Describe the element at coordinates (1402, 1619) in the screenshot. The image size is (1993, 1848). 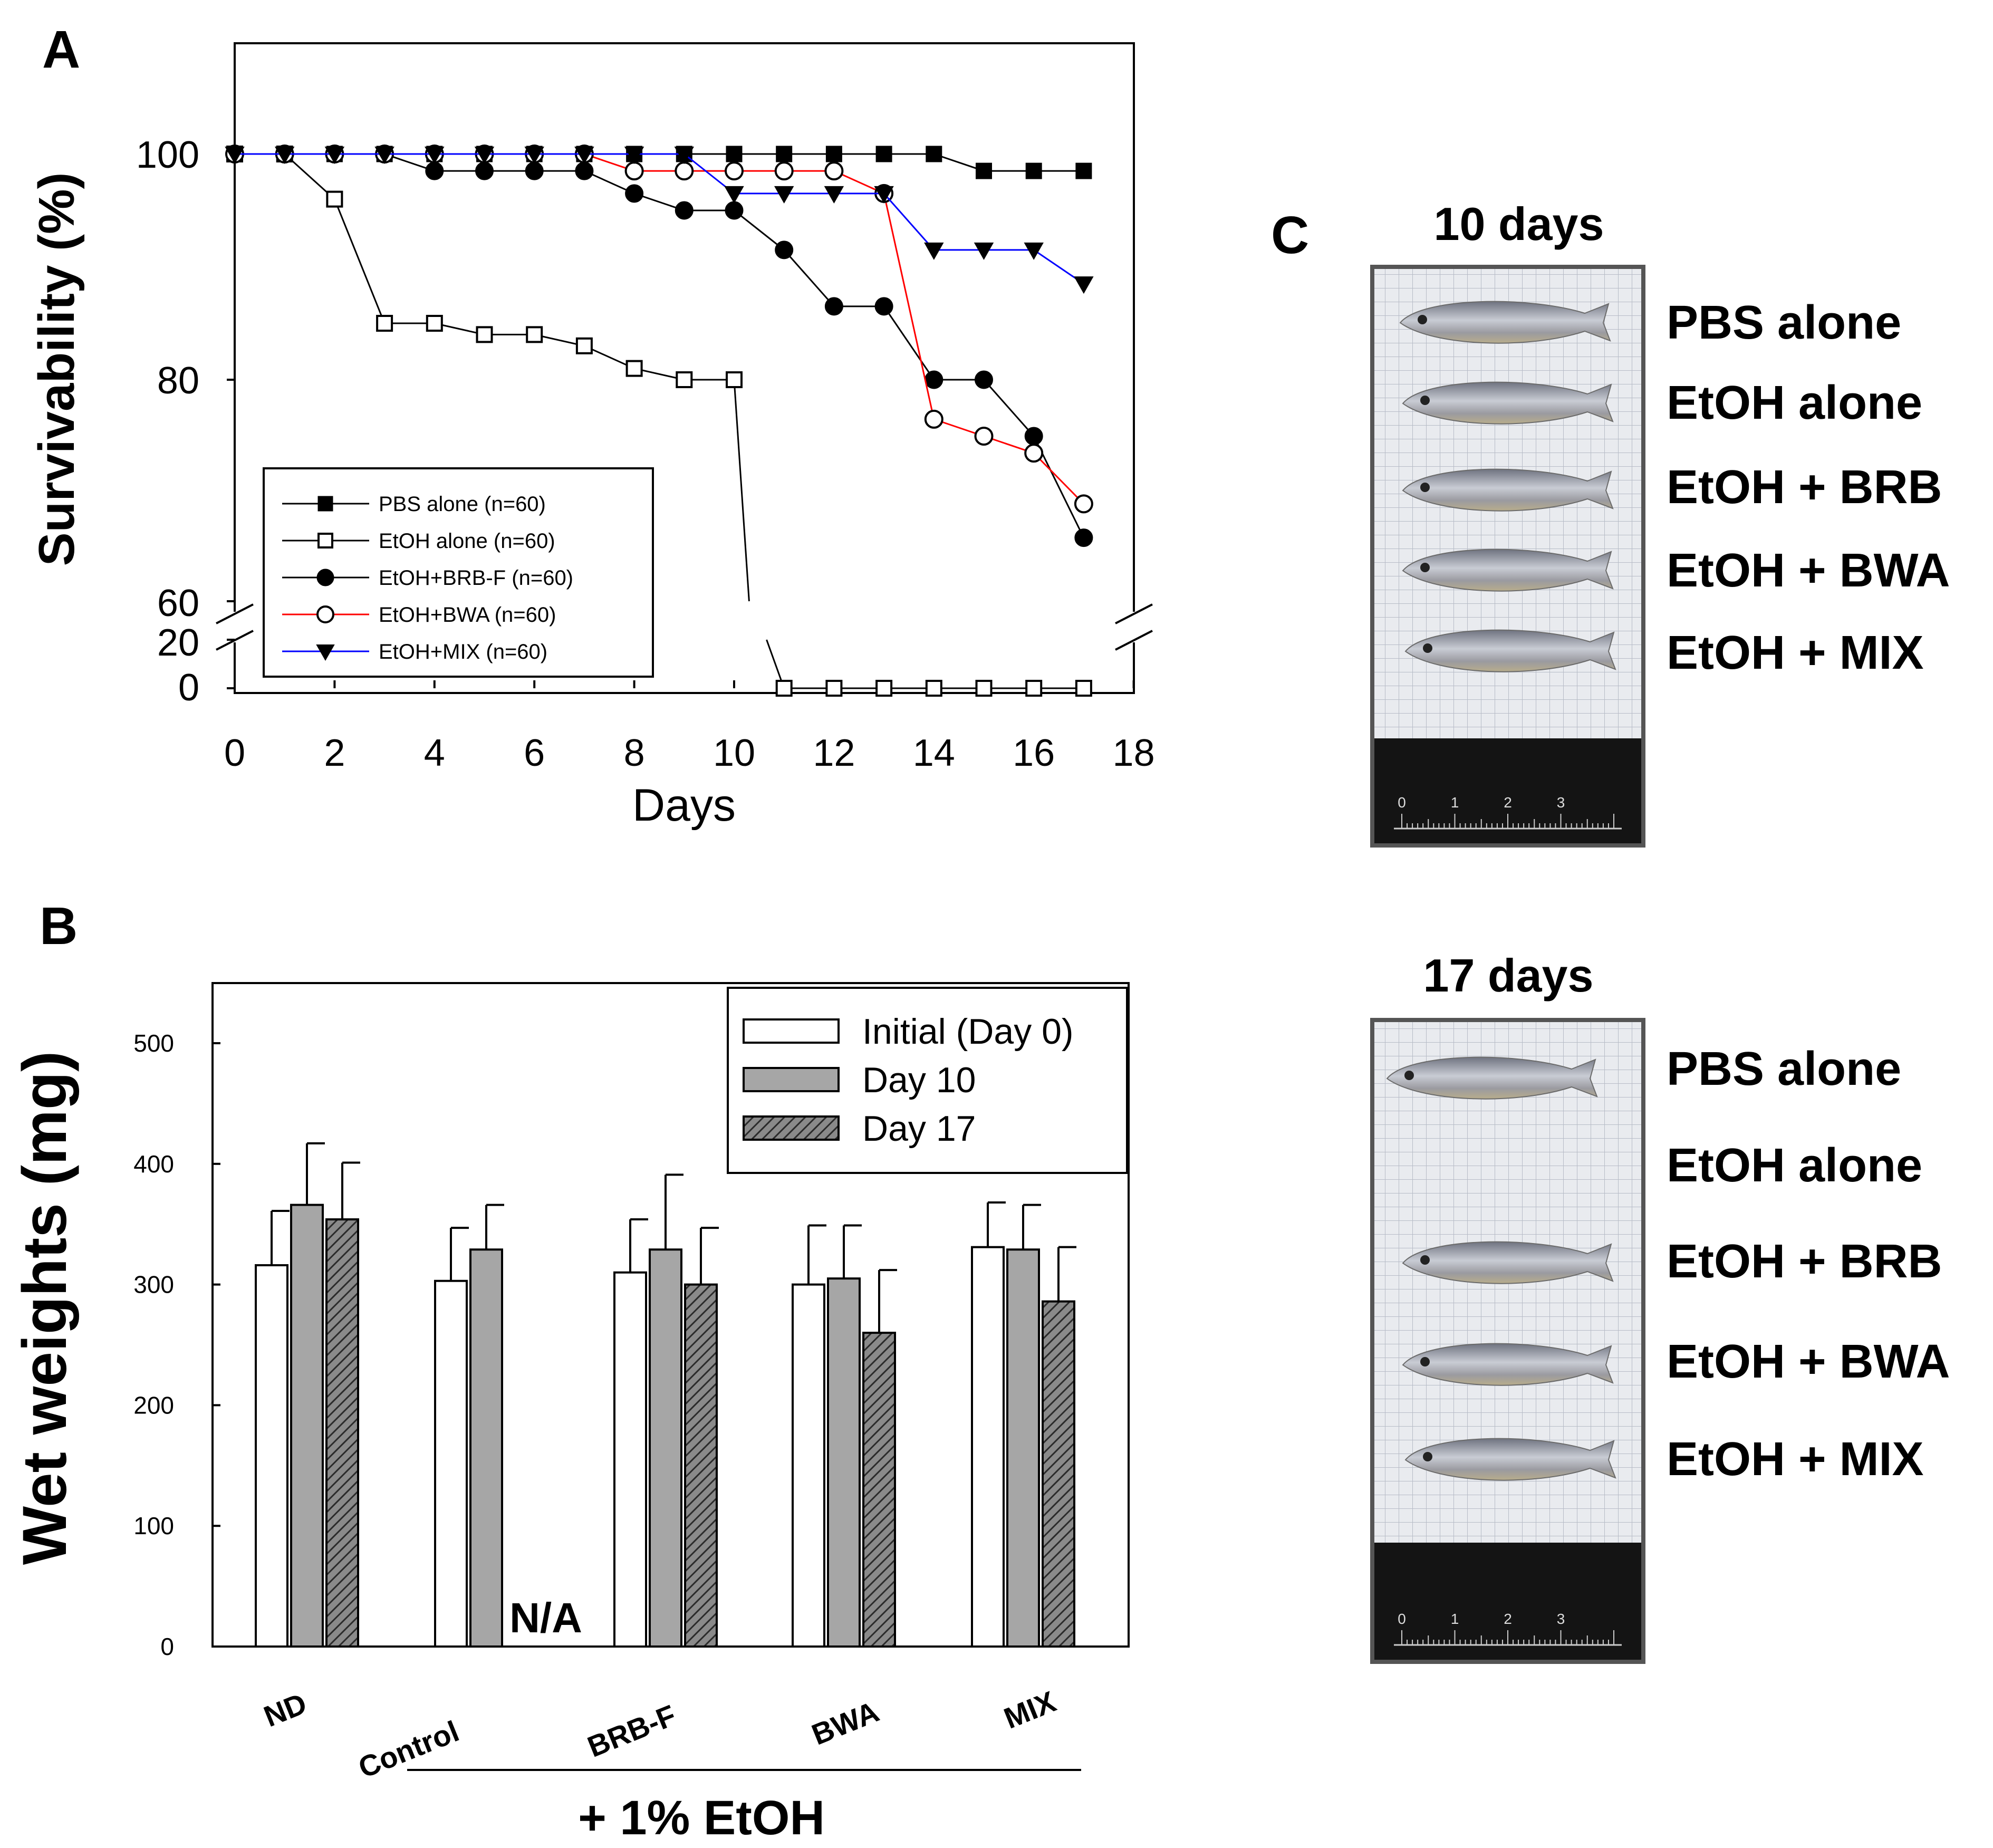
I see `ruler-number: 0` at that location.